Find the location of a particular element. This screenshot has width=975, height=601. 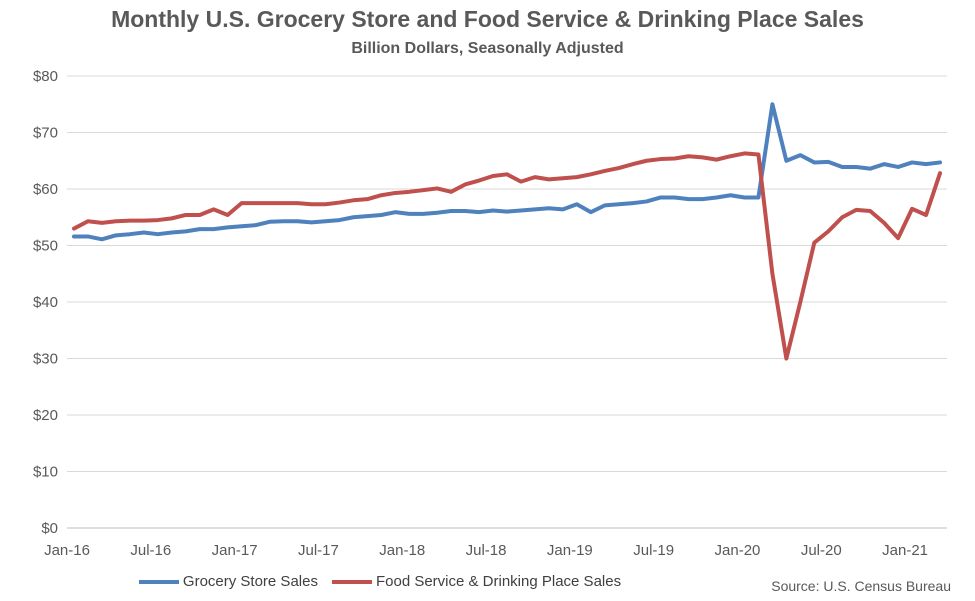

legend-item-grocery: Grocery Store Sales is located at coordinates (228, 581).